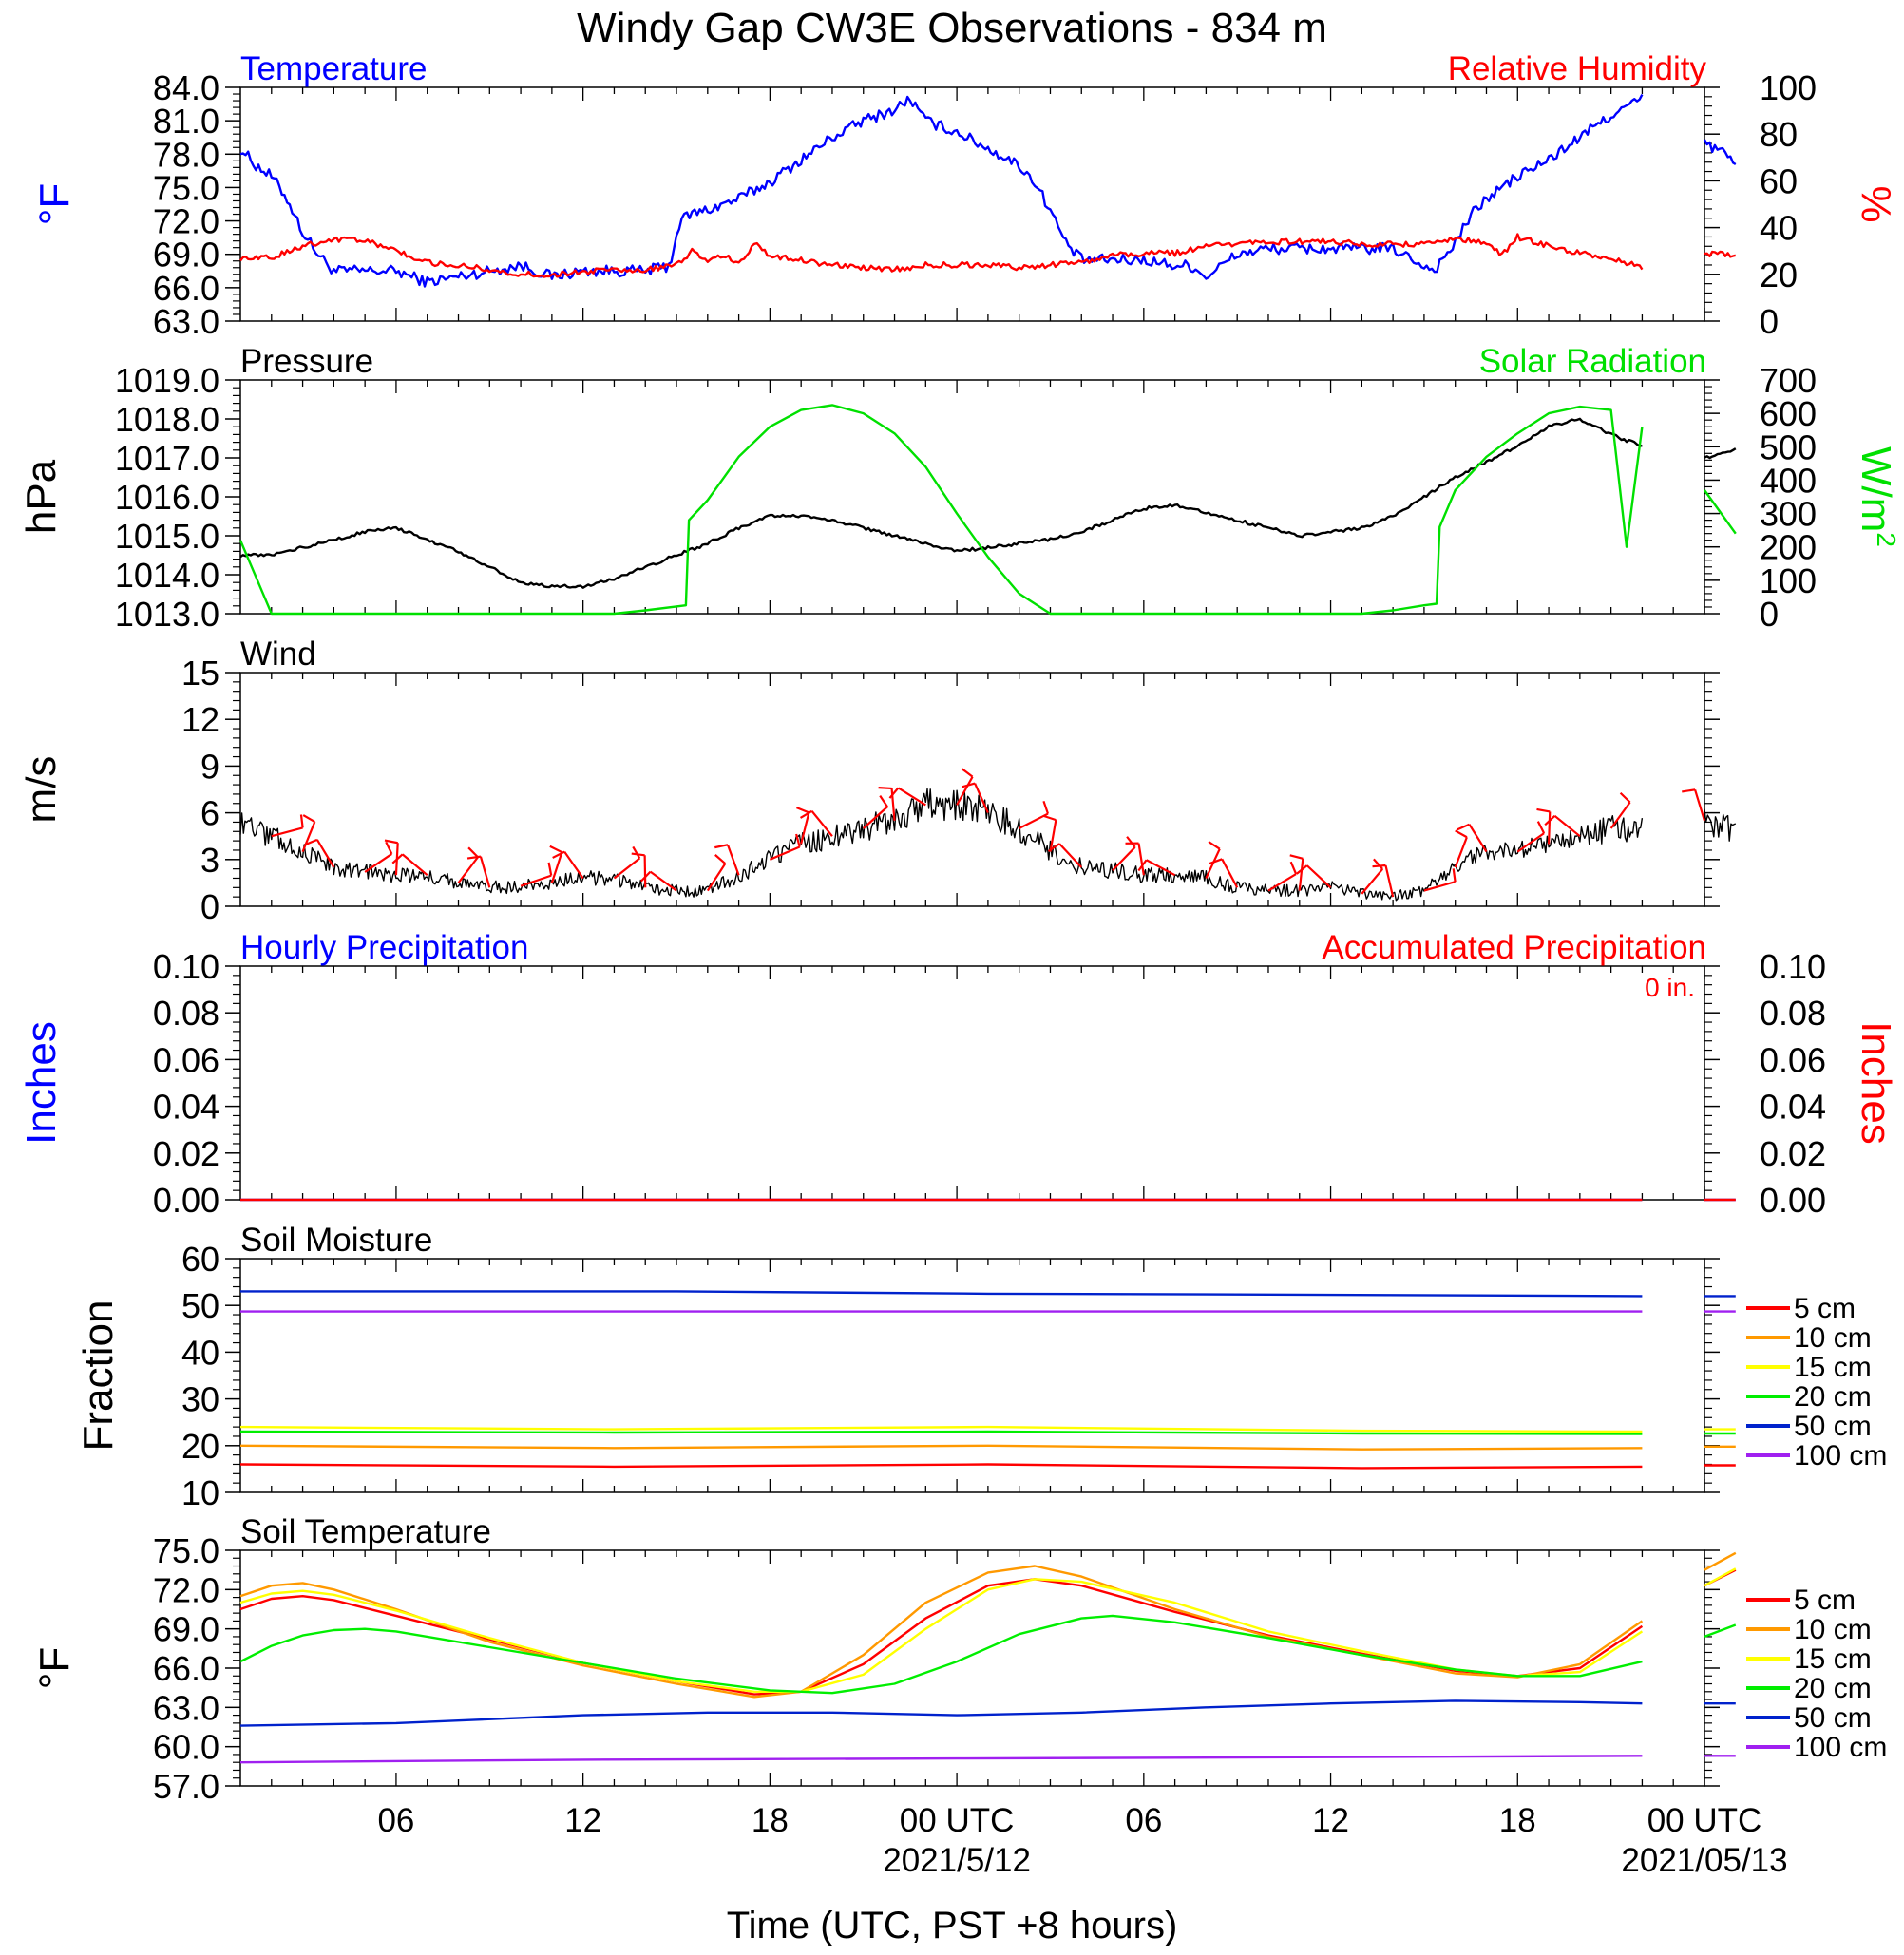 The image size is (1904, 1955). Describe the element at coordinates (1789, 87) in the screenshot. I see `y-tick-label-right: 100` at that location.